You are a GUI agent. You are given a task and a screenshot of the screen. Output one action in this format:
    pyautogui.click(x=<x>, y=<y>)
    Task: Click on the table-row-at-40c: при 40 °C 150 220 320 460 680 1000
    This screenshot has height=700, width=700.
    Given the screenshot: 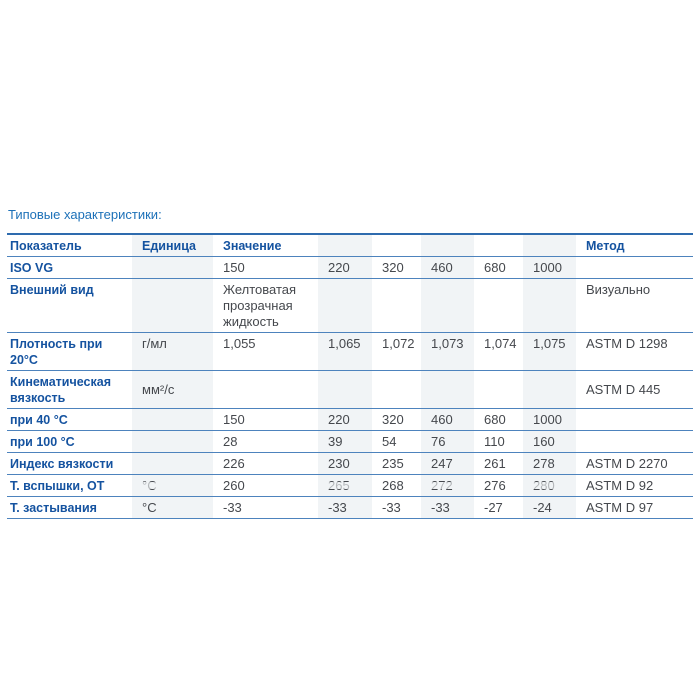 What is the action you would take?
    pyautogui.click(x=350, y=420)
    